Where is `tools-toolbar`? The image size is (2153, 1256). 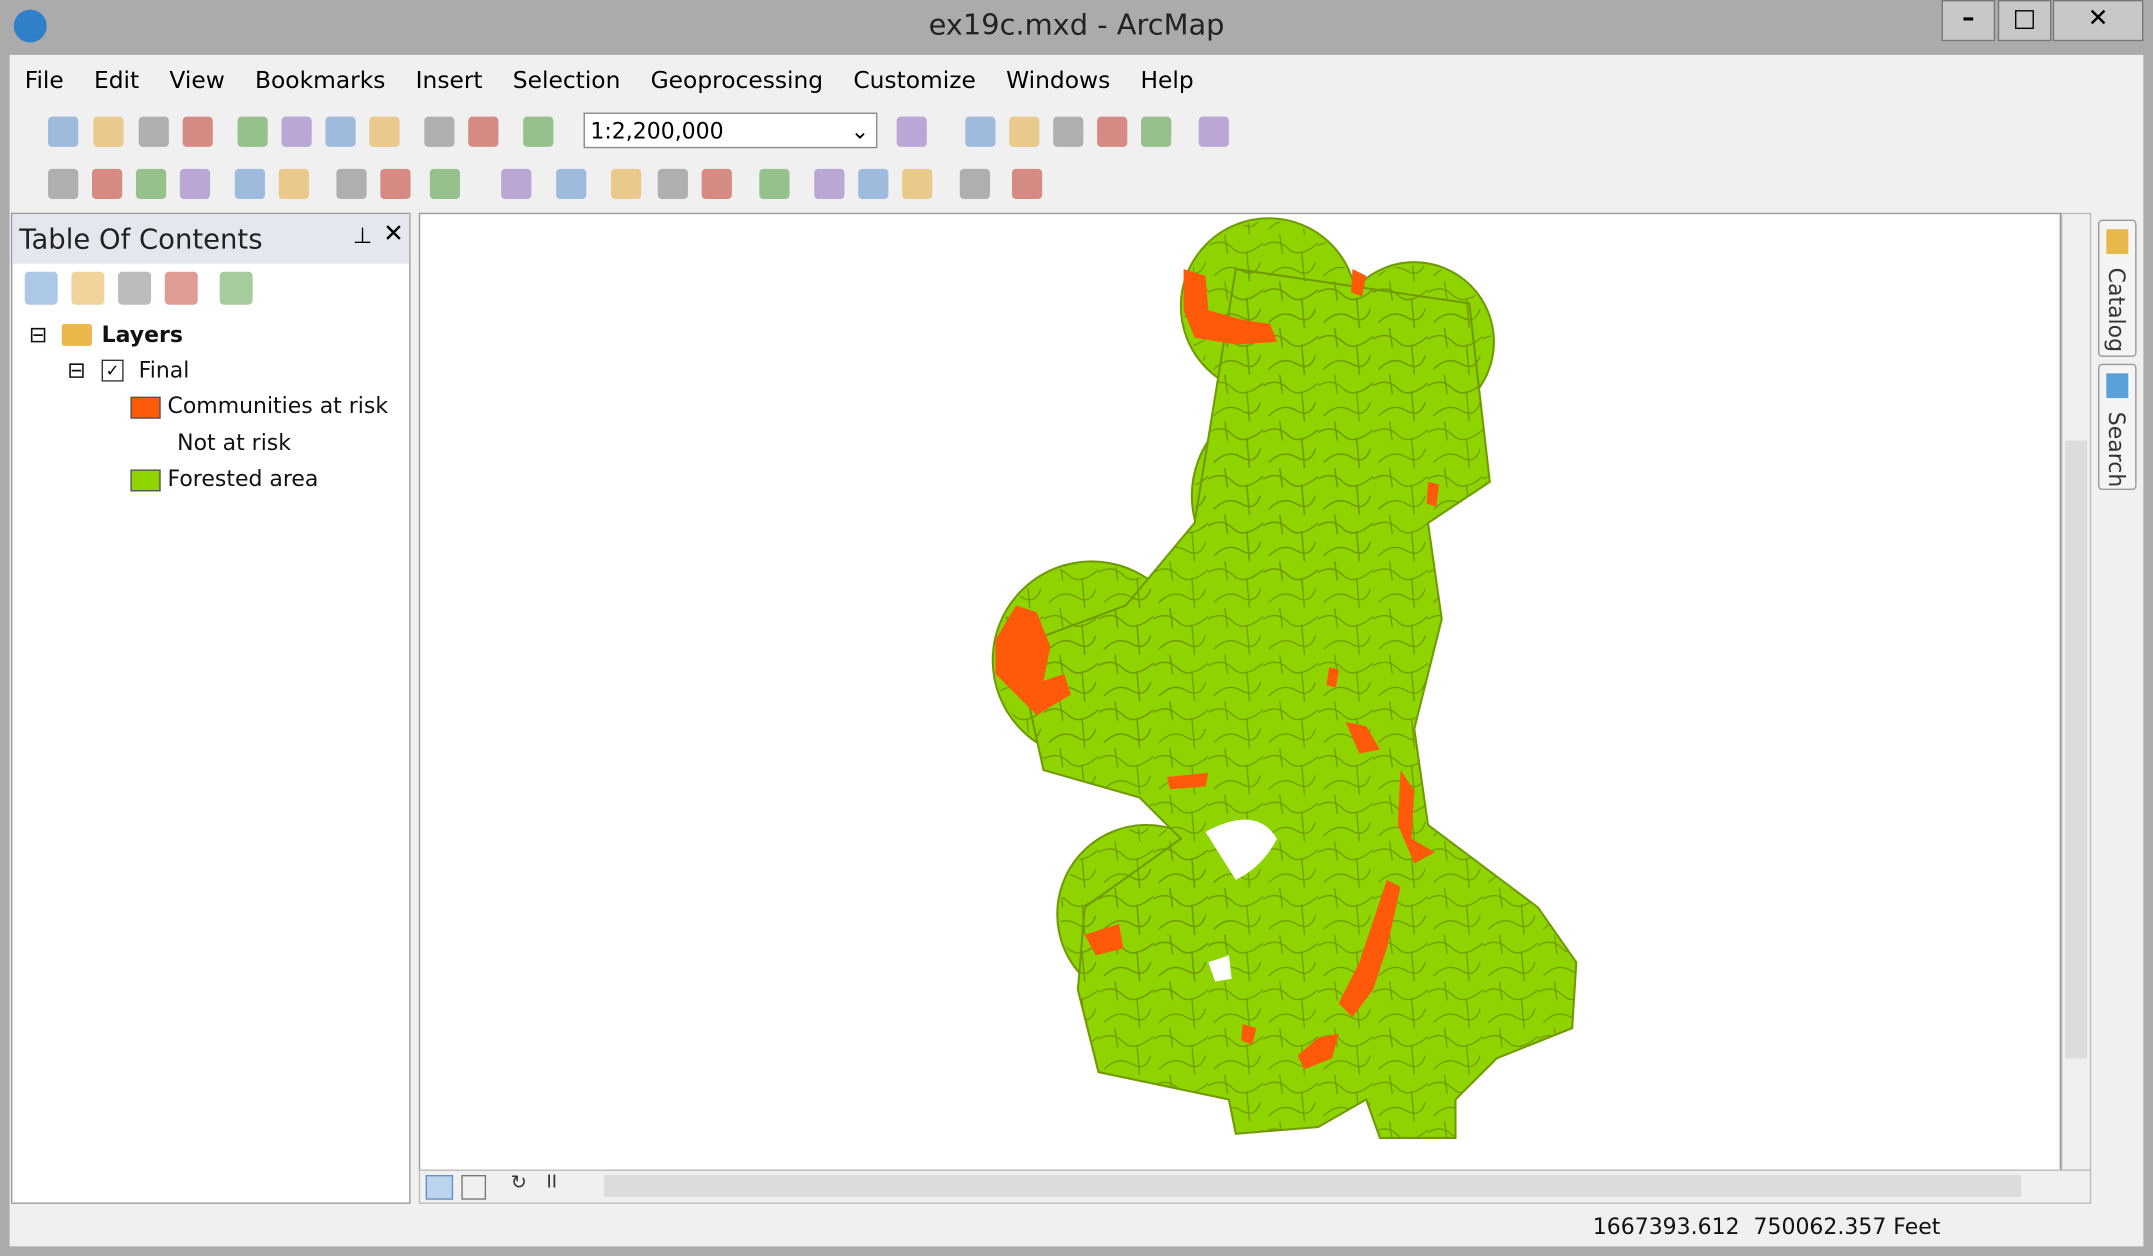
tools-toolbar is located at coordinates (553, 184).